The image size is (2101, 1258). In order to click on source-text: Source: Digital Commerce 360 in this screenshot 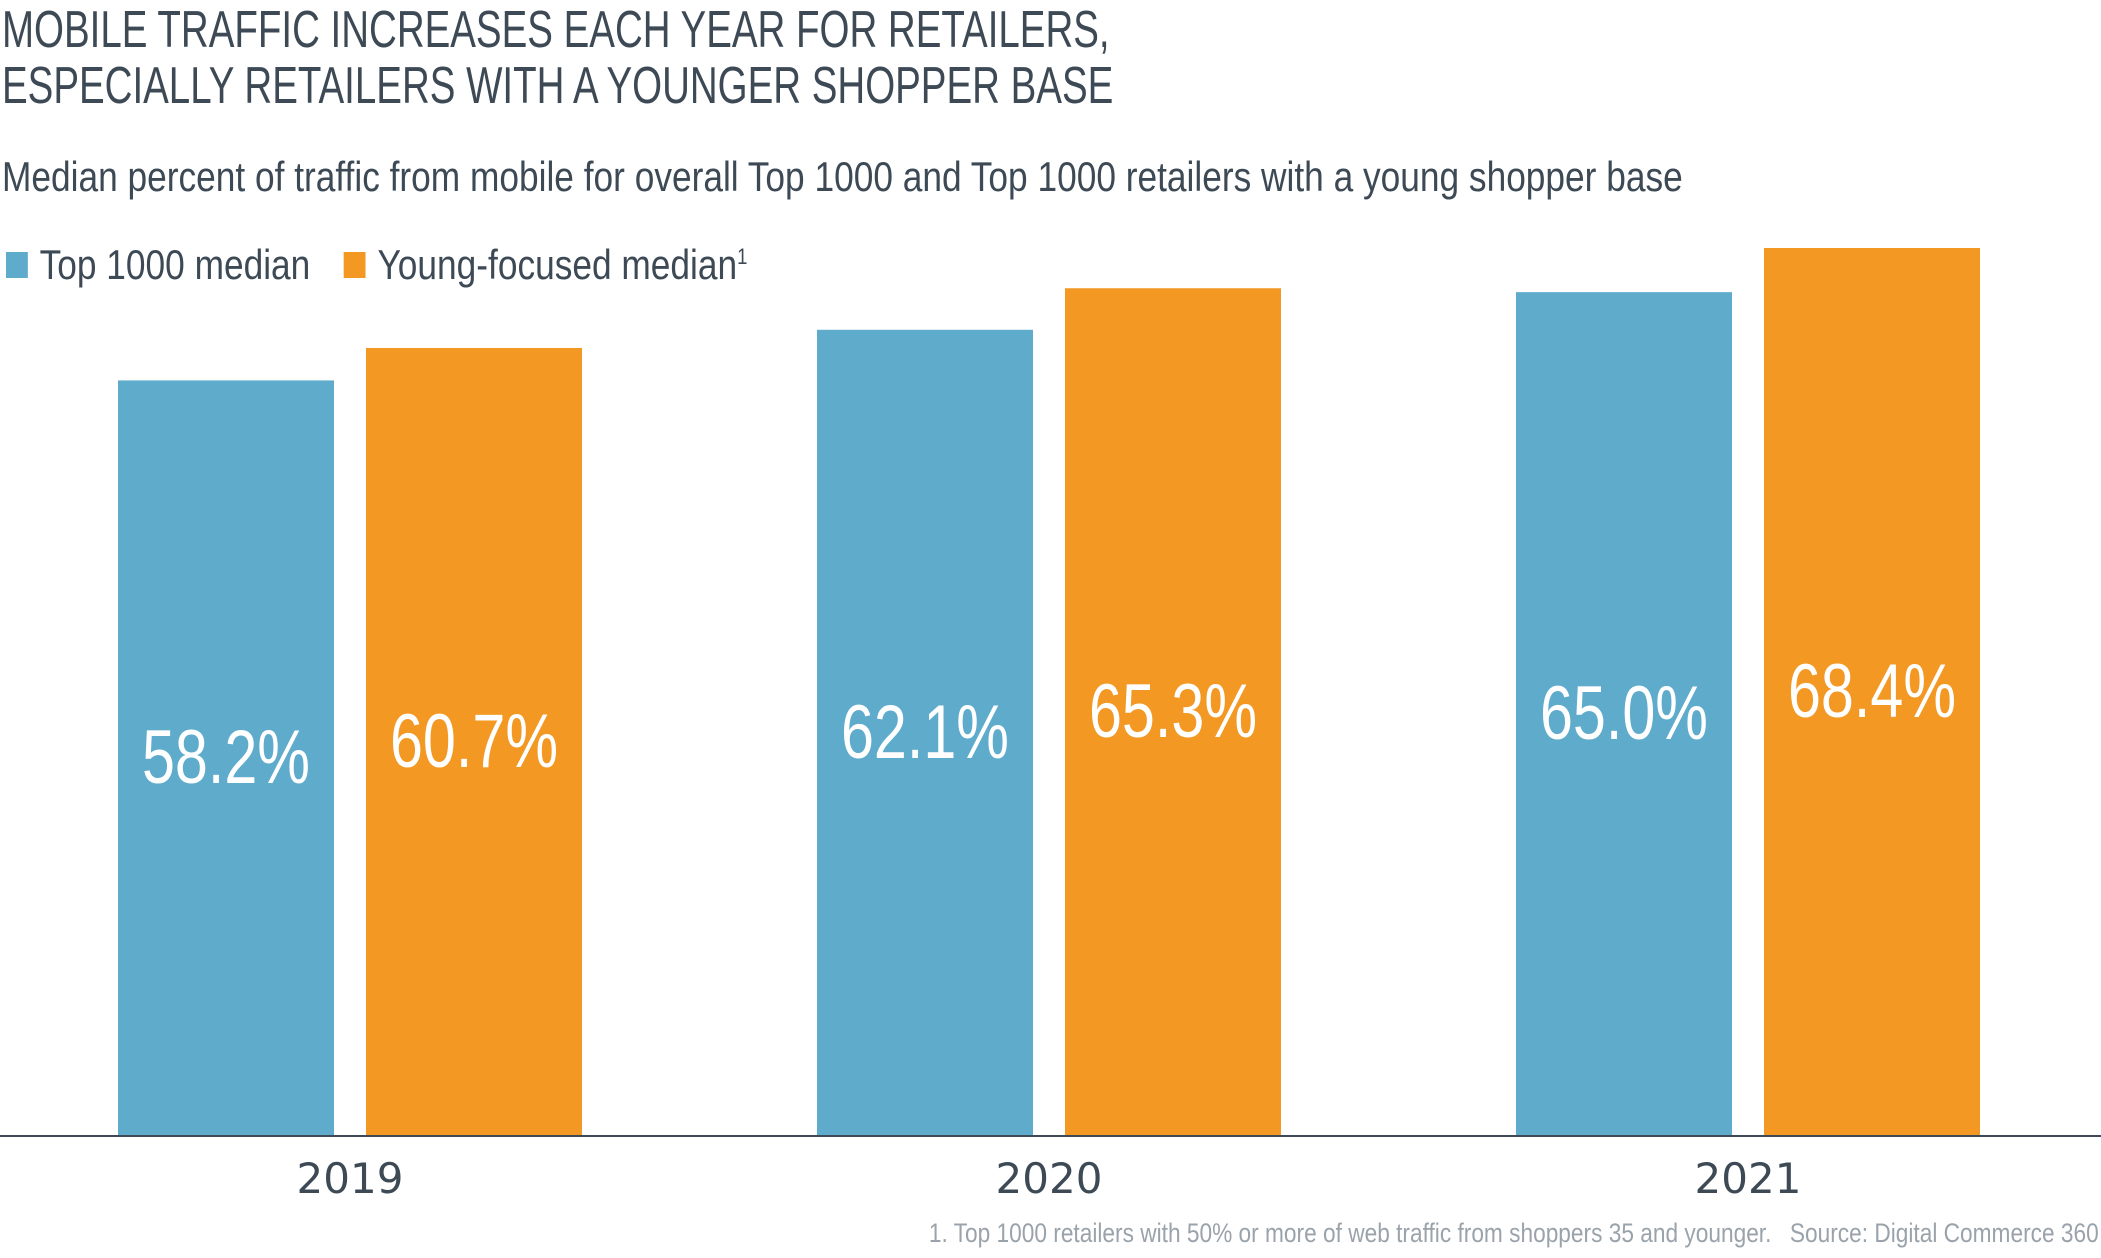, I will do `click(1944, 1233)`.